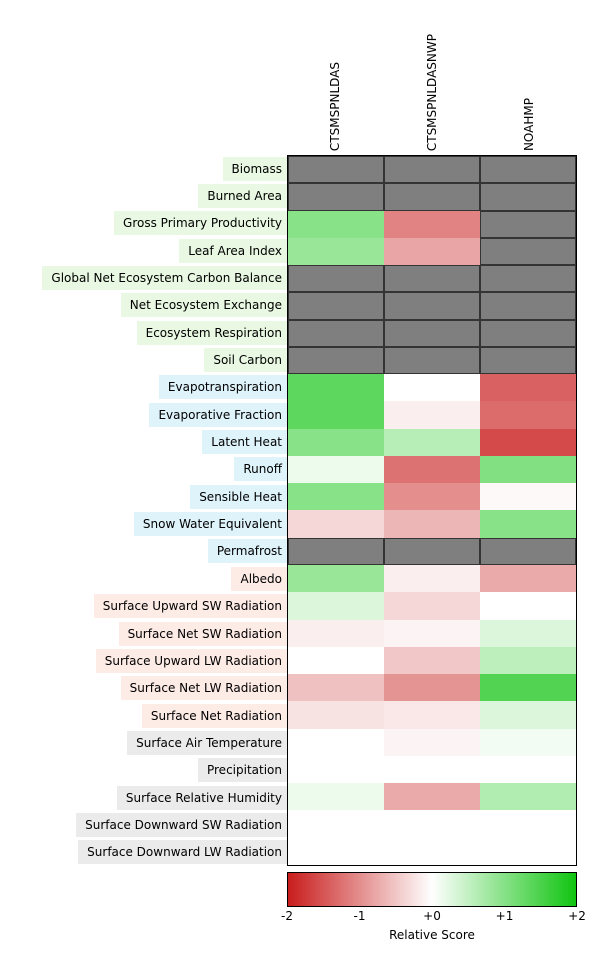 This screenshot has height=960, width=601. I want to click on row-label-text: Snow Water Equivalent, so click(210, 524).